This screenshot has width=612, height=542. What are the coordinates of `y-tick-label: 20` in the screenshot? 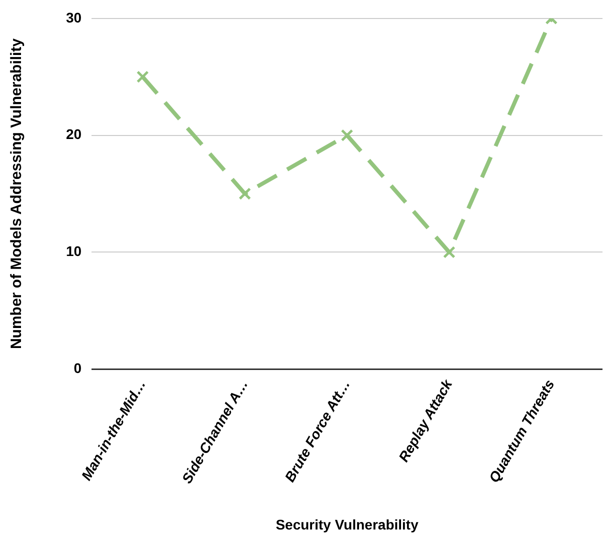 It's located at (74, 134).